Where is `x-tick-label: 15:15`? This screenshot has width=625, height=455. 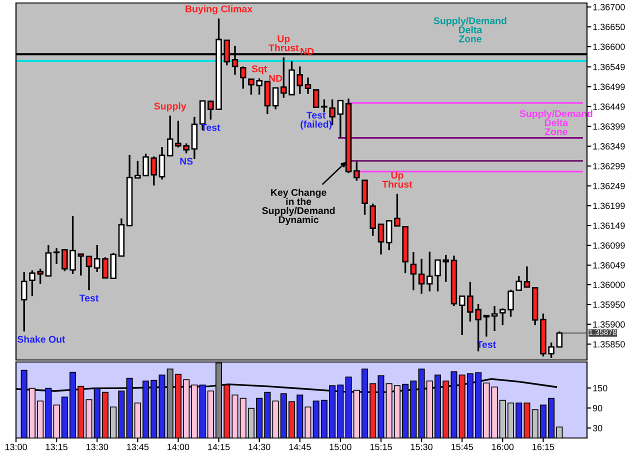 x-tick-label: 15:15 is located at coordinates (381, 447).